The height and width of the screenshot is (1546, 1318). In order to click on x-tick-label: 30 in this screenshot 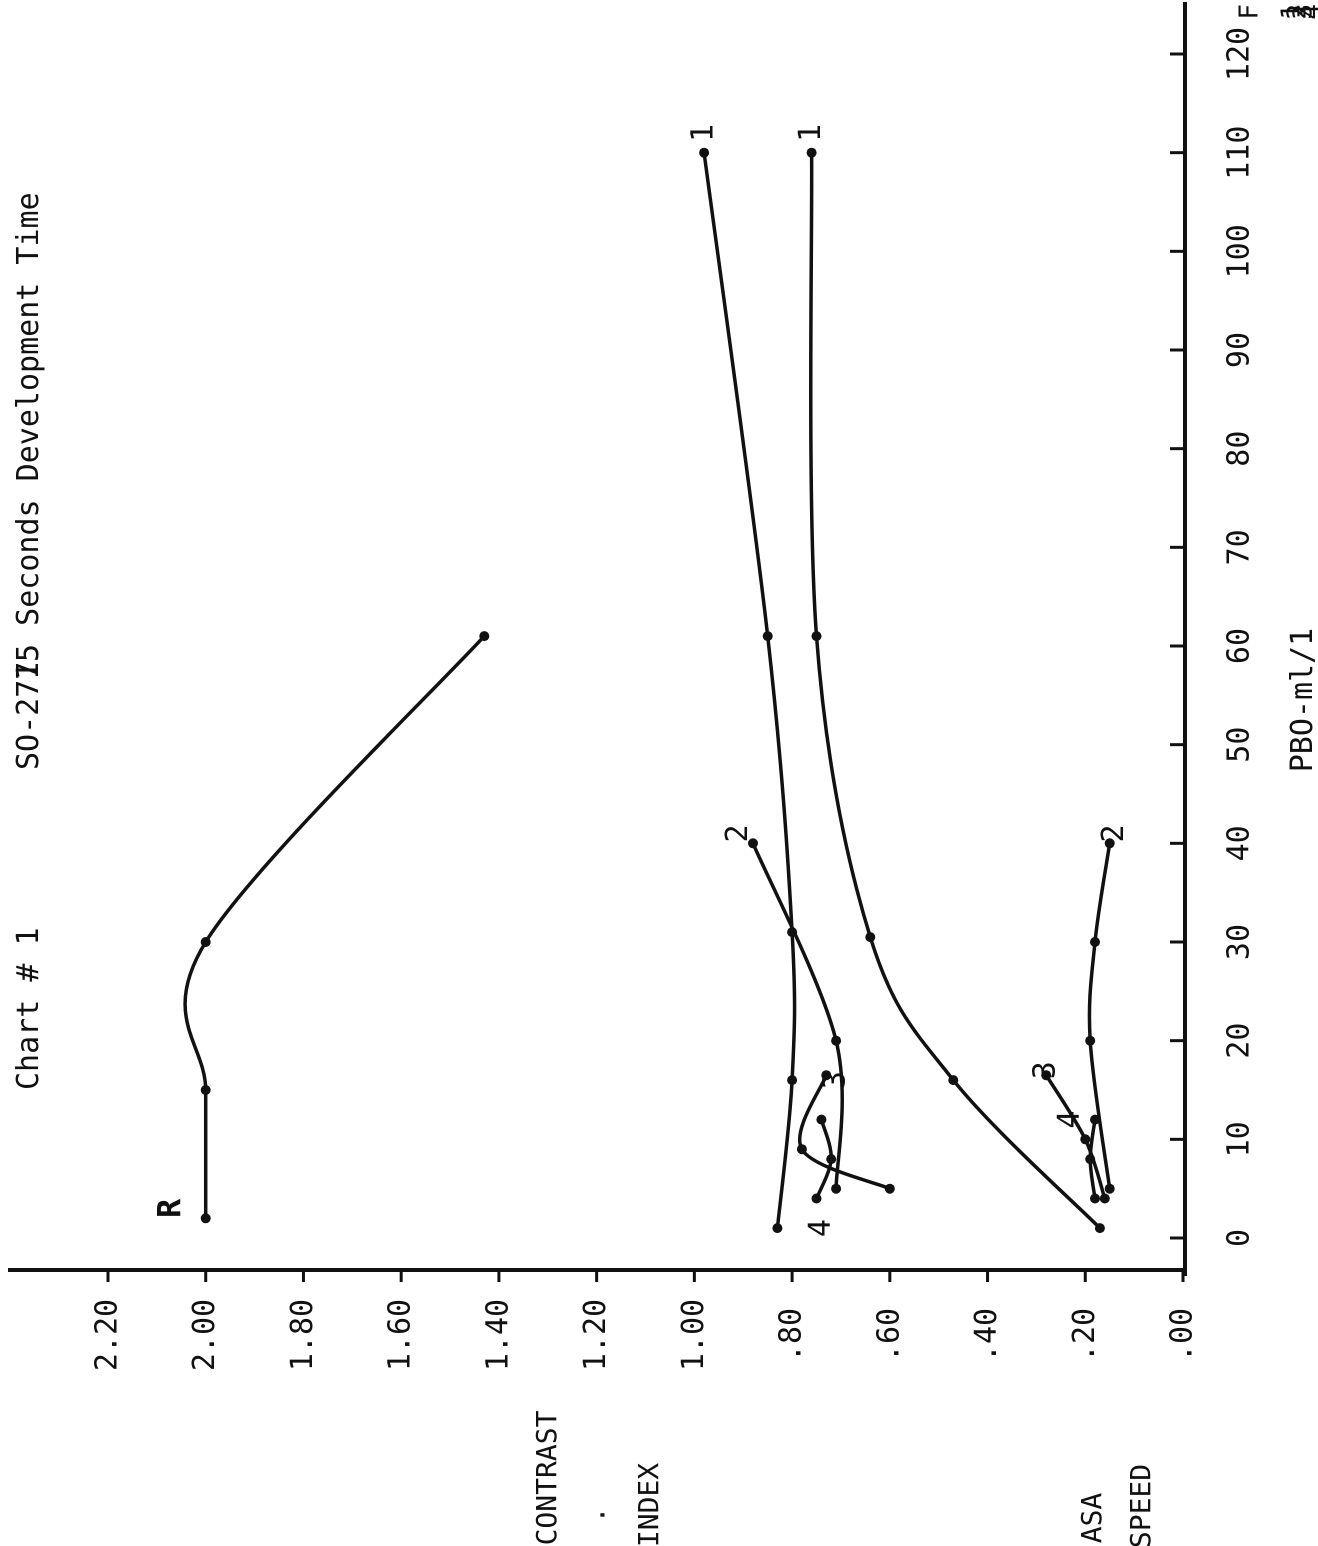, I will do `click(1239, 942)`.